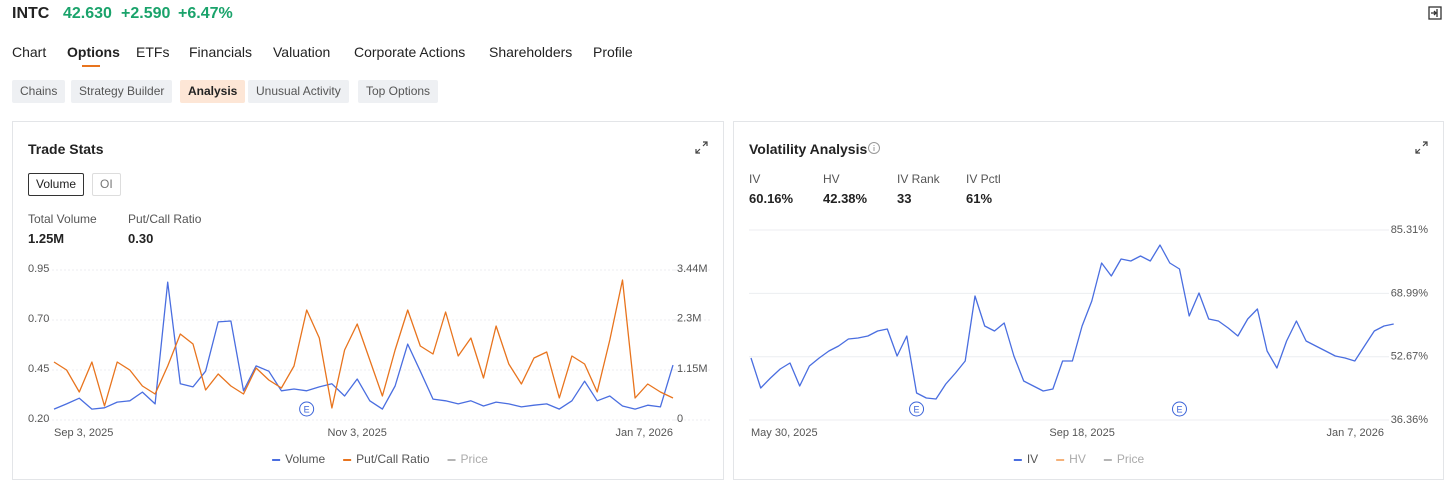 Image resolution: width=1451 pixels, height=487 pixels. Describe the element at coordinates (1410, 420) in the screenshot. I see `y-tick-label: 36.36%` at that location.